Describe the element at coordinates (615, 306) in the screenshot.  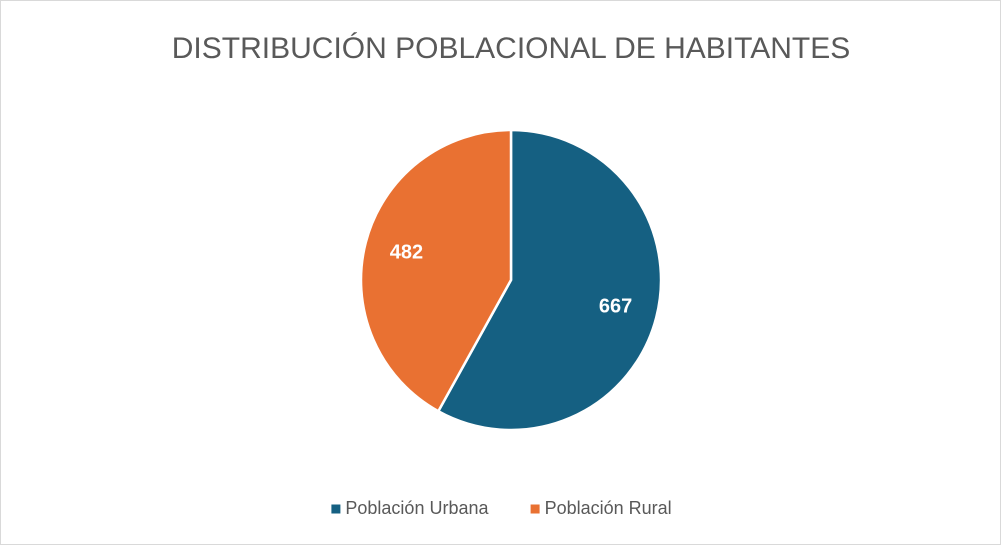
I see `data-label: 667` at that location.